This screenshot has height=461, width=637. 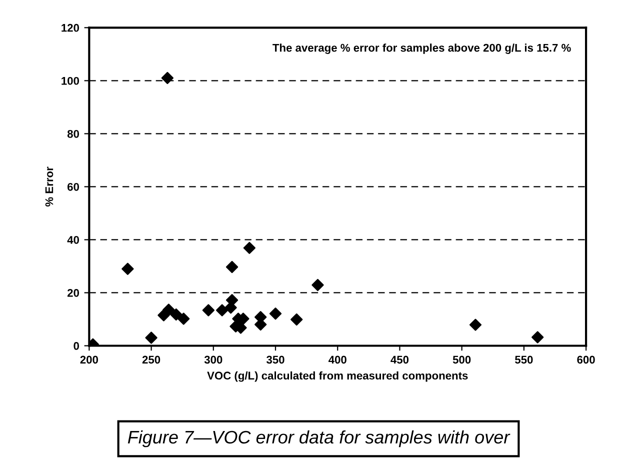 What do you see at coordinates (586, 360) in the screenshot?
I see `x-tick-label: 600` at bounding box center [586, 360].